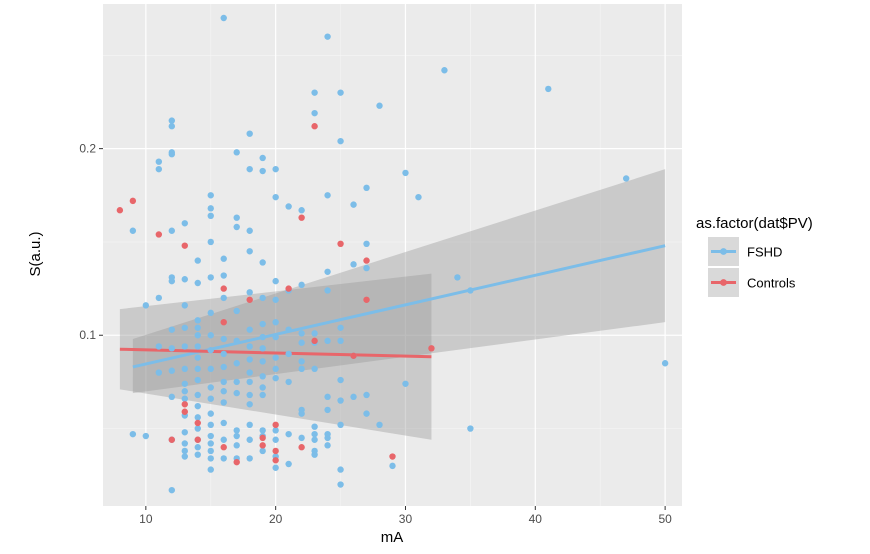 The image size is (870, 554). What do you see at coordinates (754, 223) in the screenshot?
I see `legend-title: as.factor(dat$PV)` at bounding box center [754, 223].